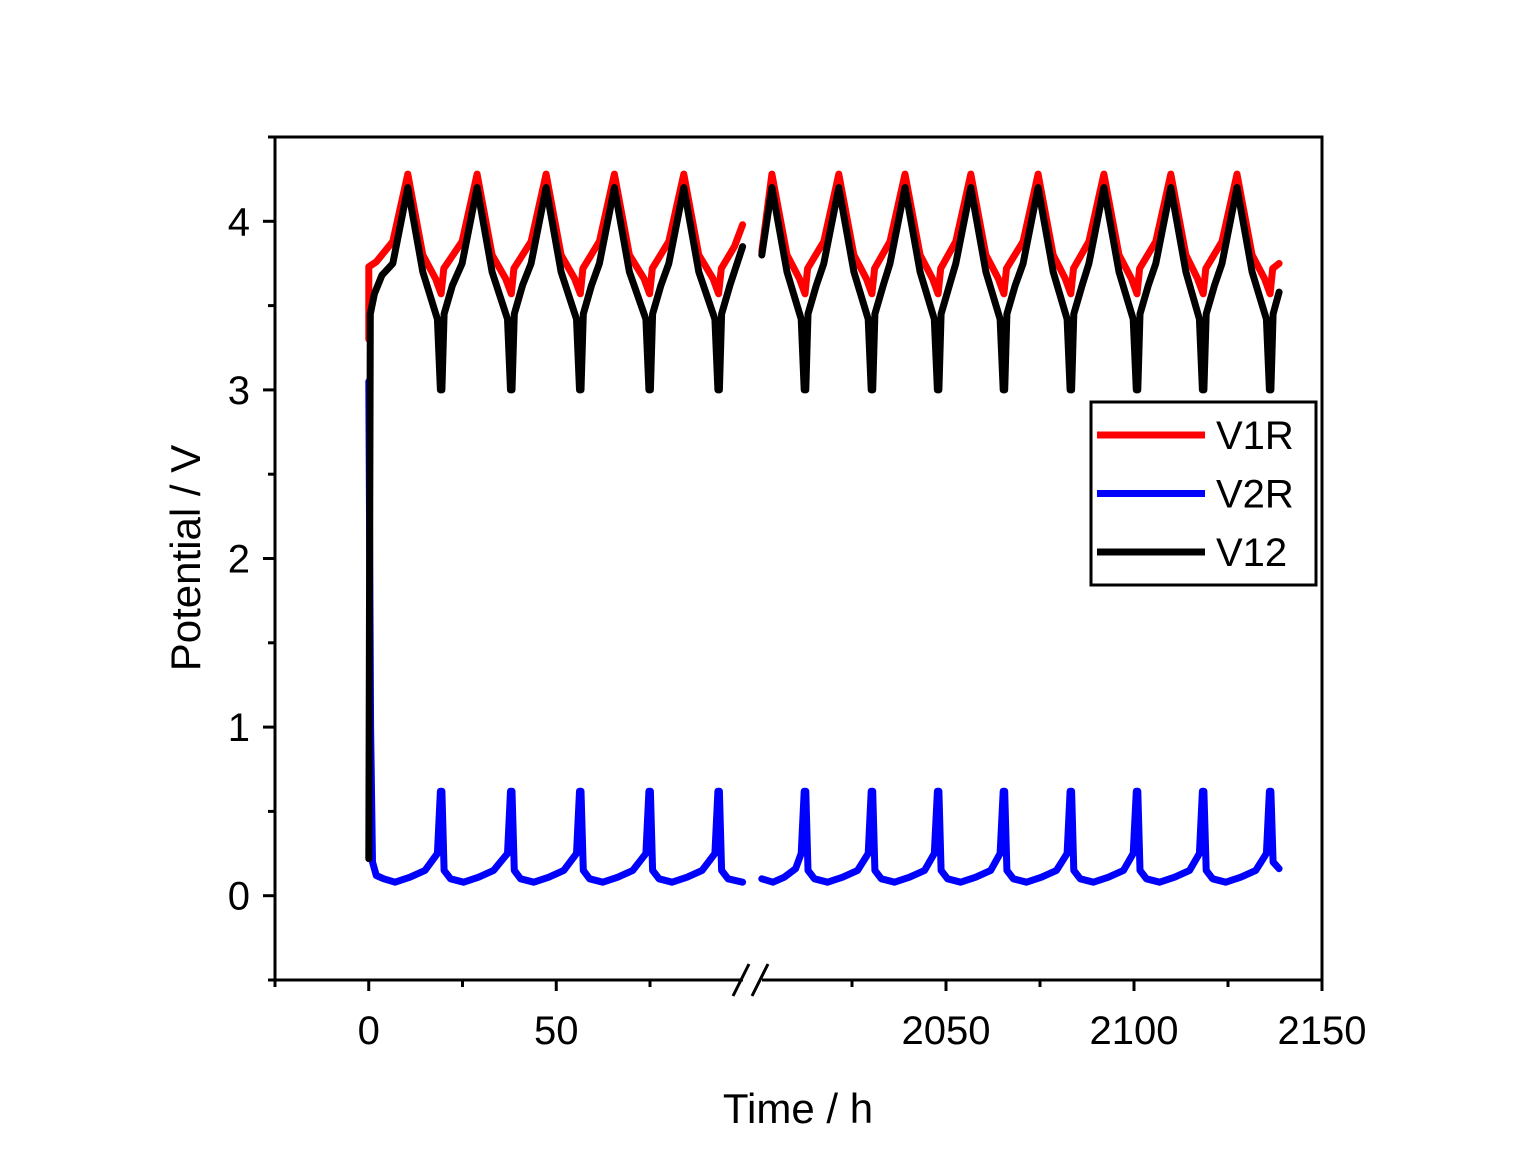 The width and height of the screenshot is (1536, 1176). What do you see at coordinates (1203, 493) in the screenshot?
I see `legend: V1R V2R V12` at bounding box center [1203, 493].